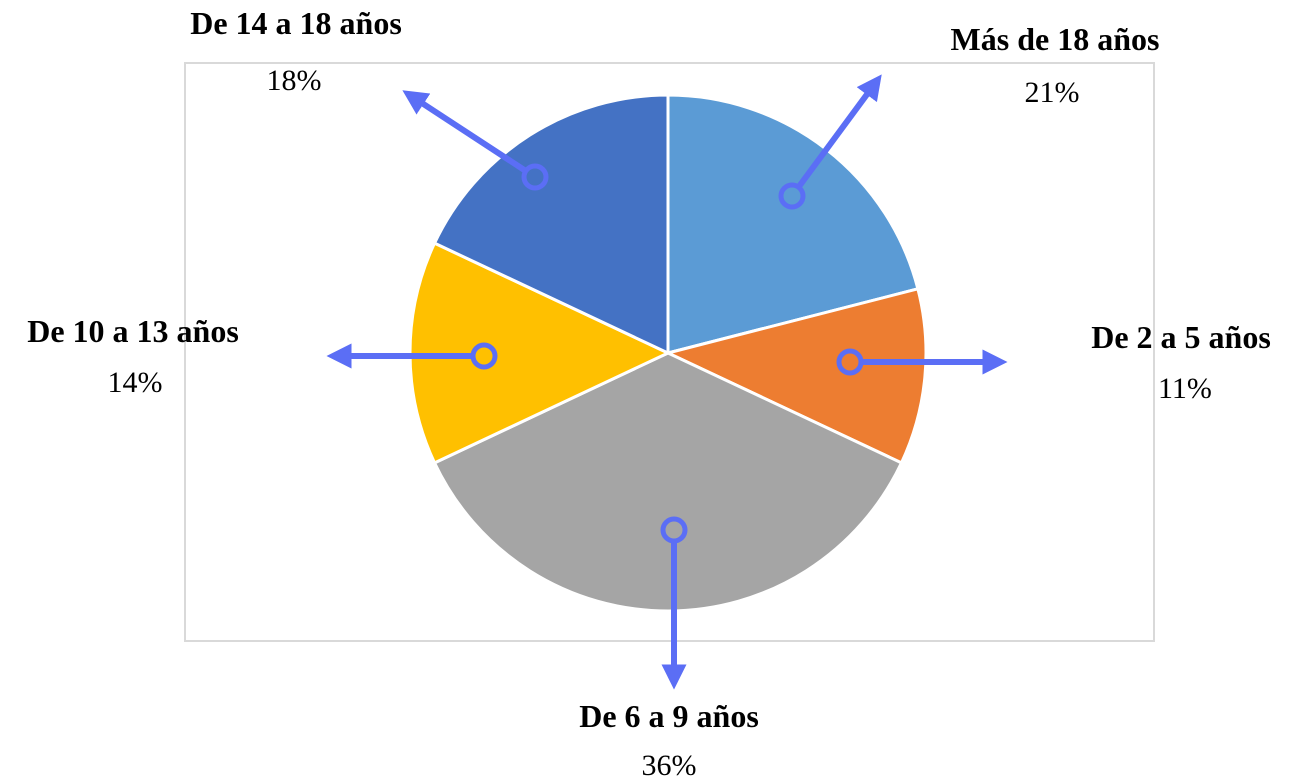 This screenshot has height=780, width=1305. I want to click on value-label-10-a-13: 14%, so click(135, 382).